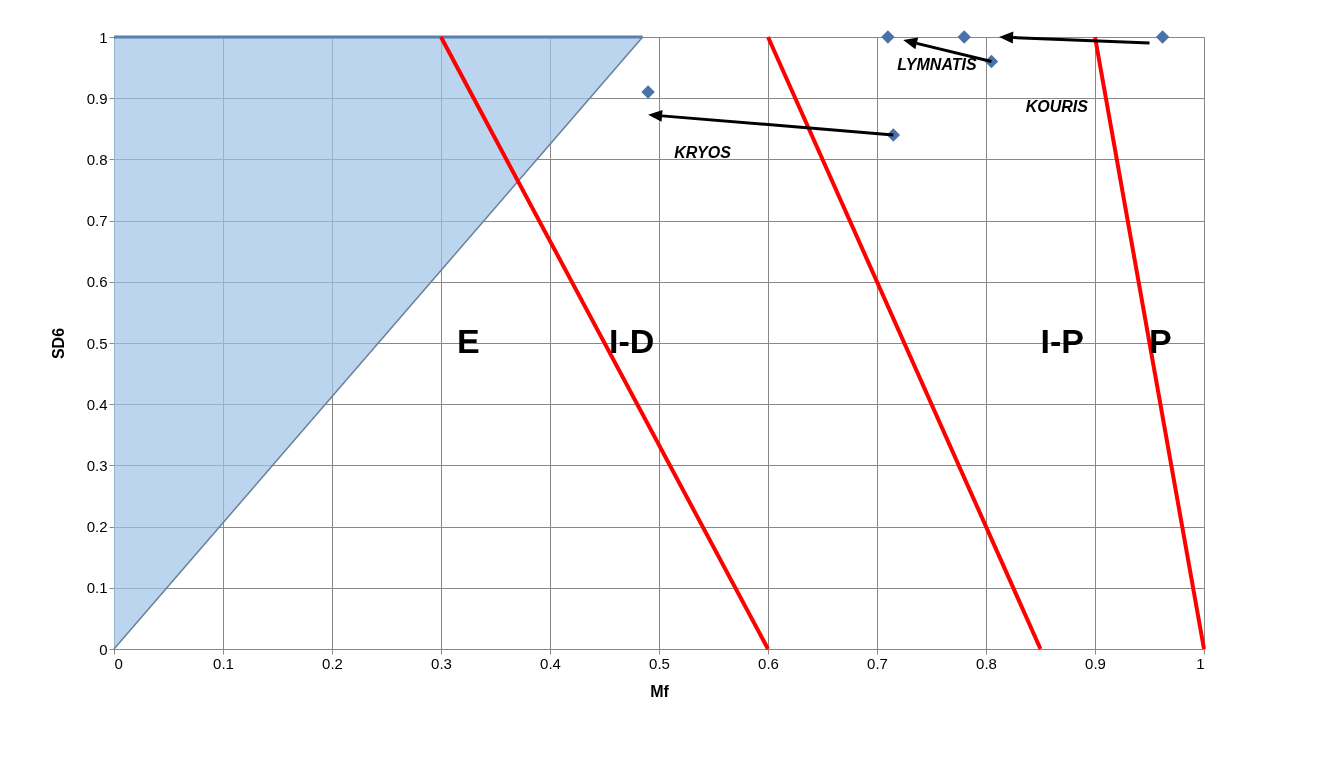 The width and height of the screenshot is (1325, 781). Describe the element at coordinates (1200, 663) in the screenshot. I see `x-tick-label: 1` at that location.